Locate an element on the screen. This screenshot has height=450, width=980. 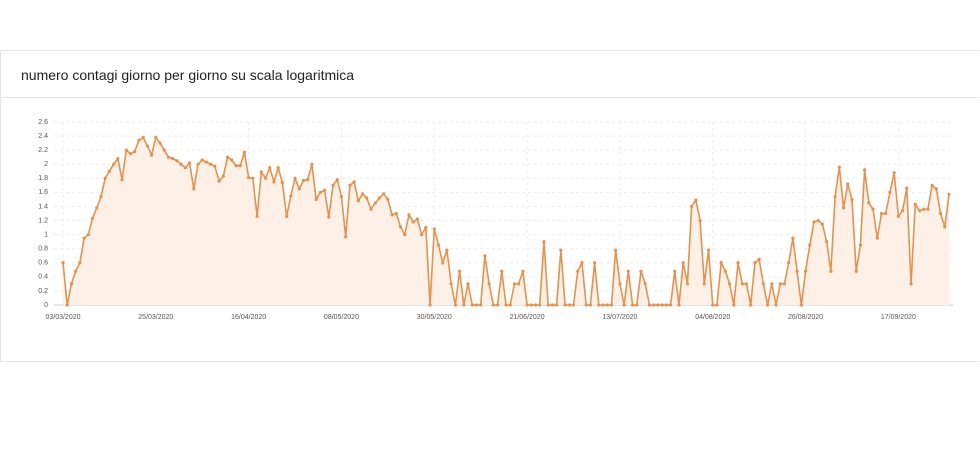
y-tick-label: 0.8 is located at coordinates (43, 249).